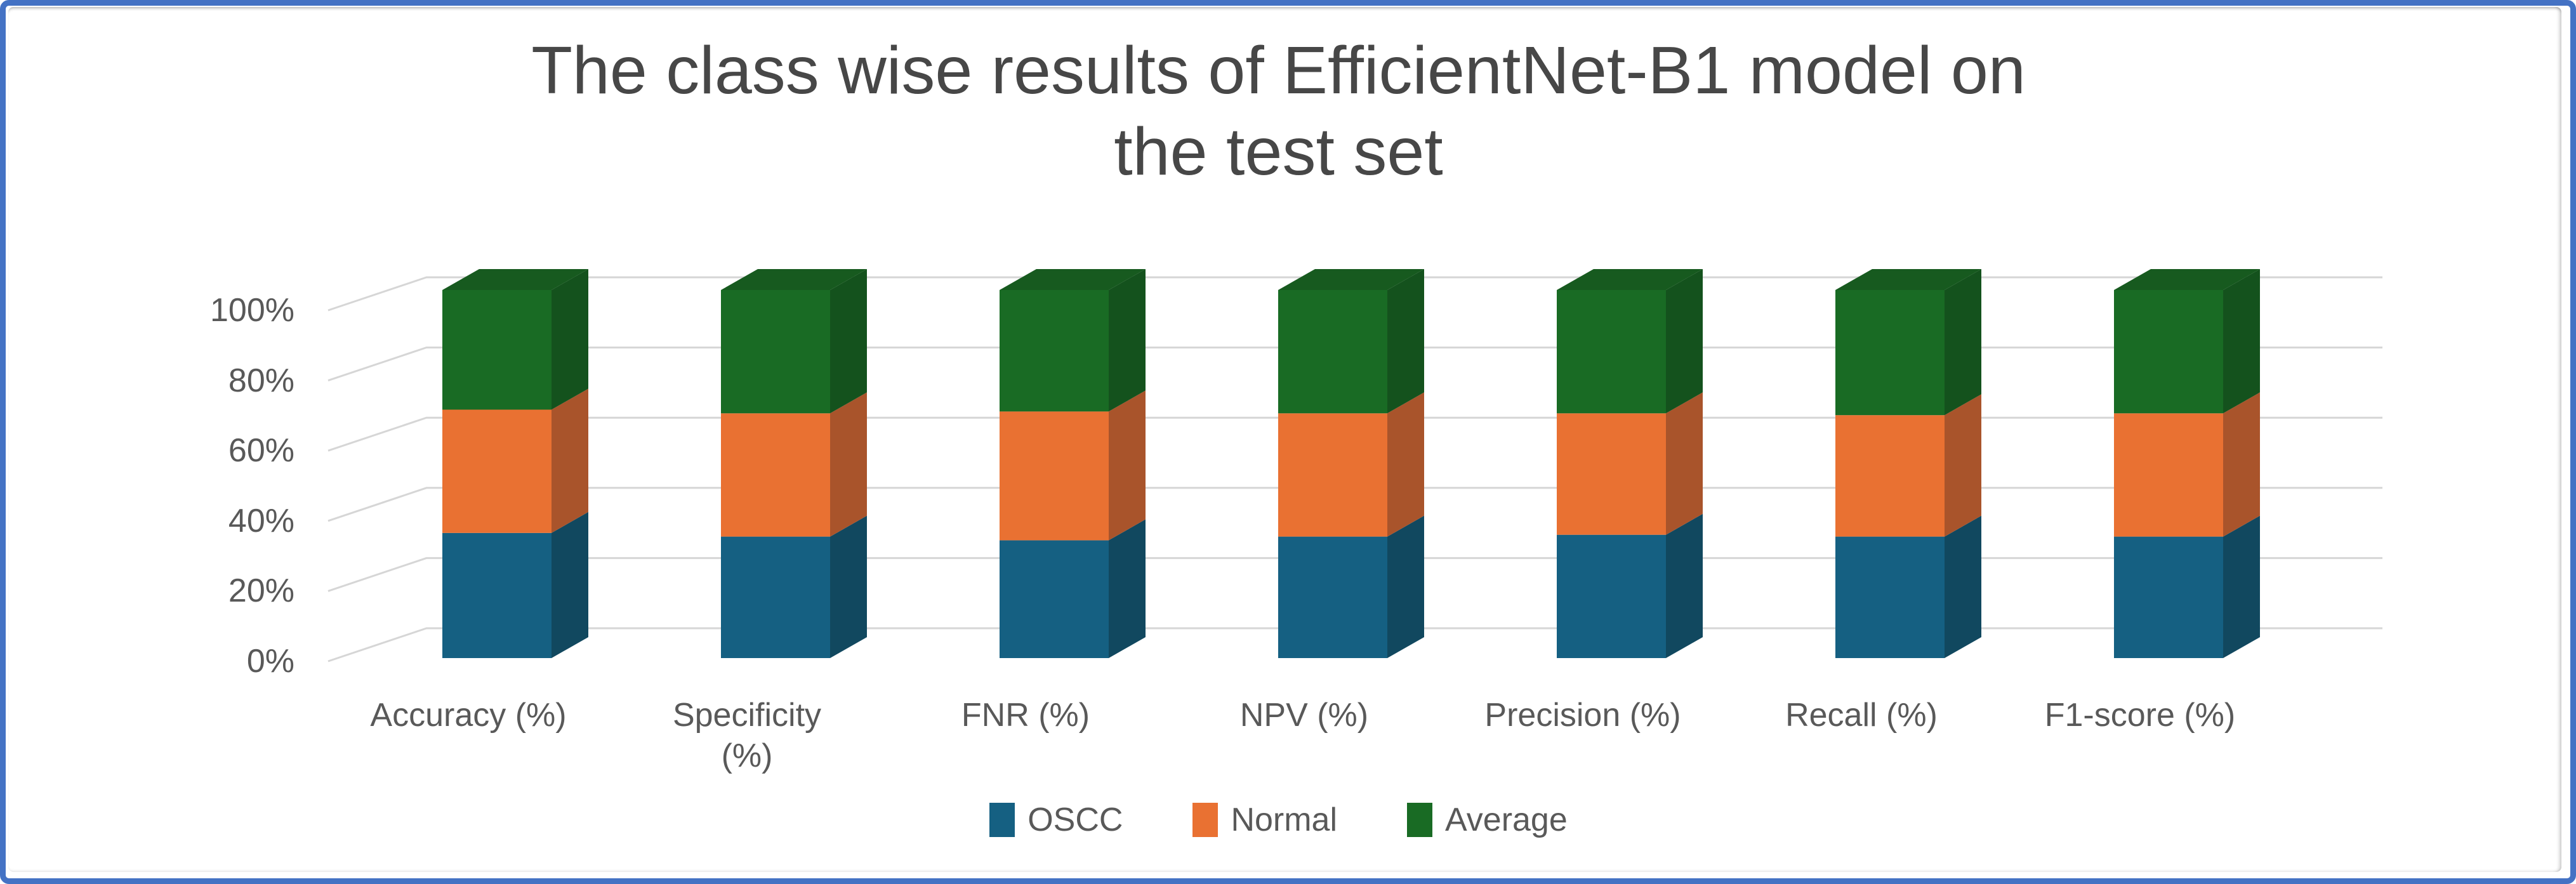  Describe the element at coordinates (261, 380) in the screenshot. I see `y-axis-tick-label: 80%` at that location.